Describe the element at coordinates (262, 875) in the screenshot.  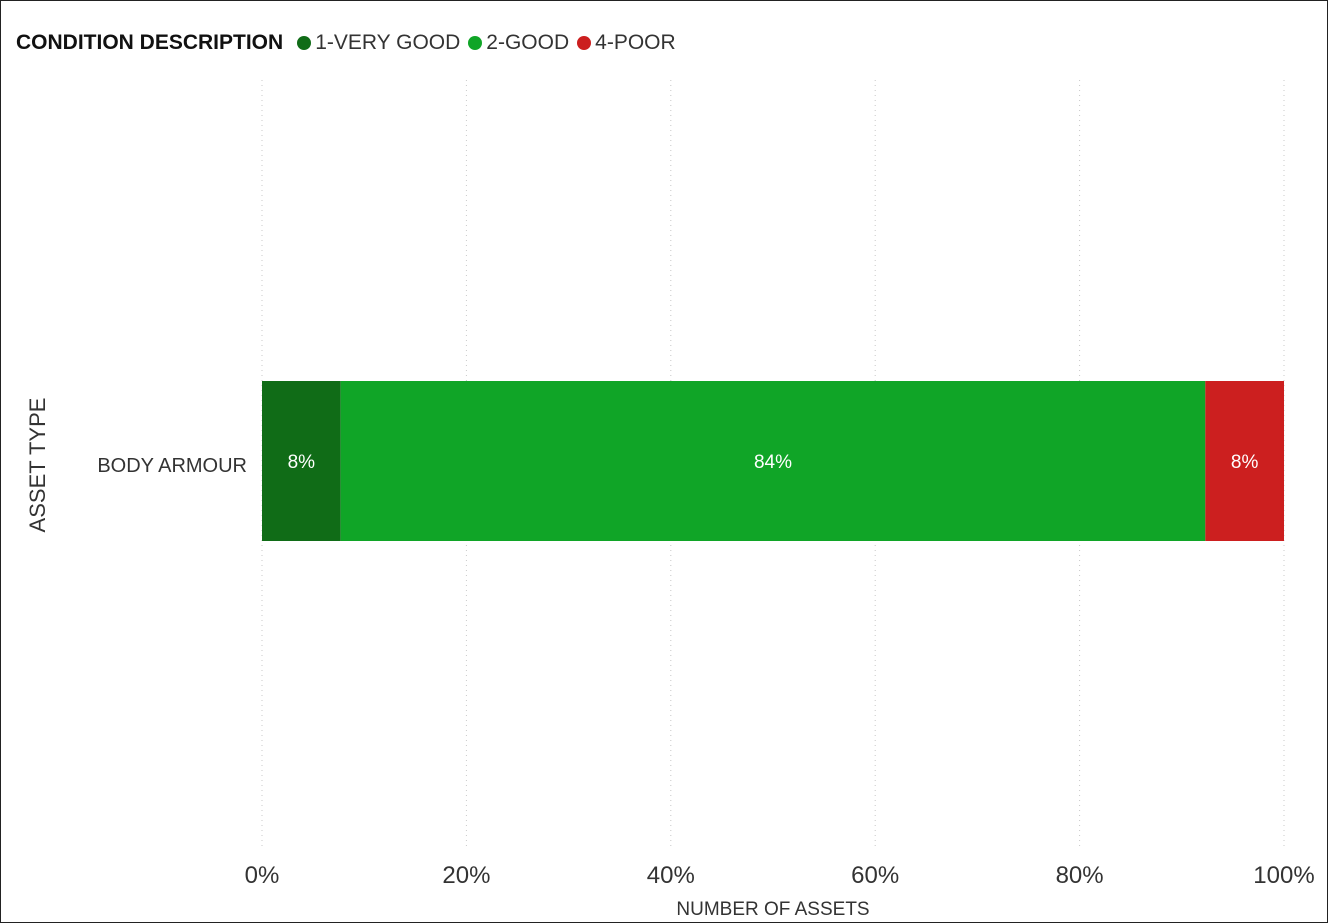
I see `x-tick-label: 0%` at that location.